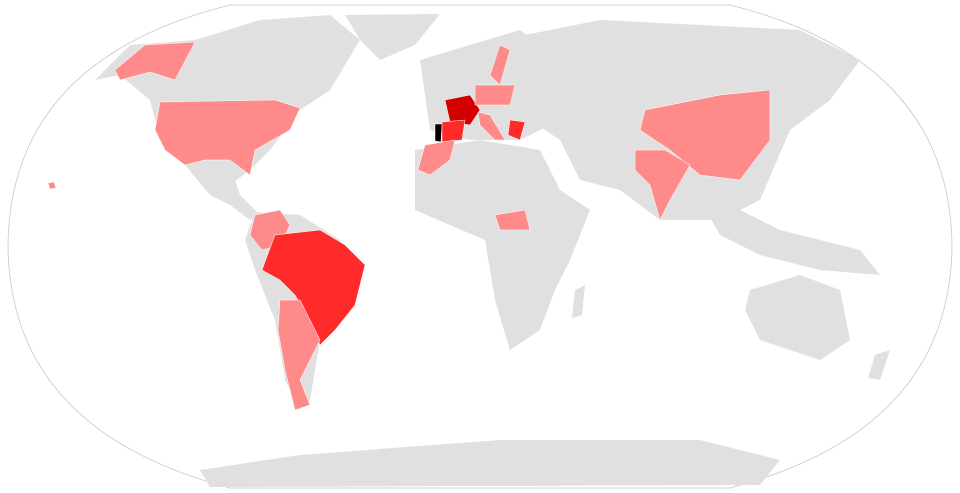 The width and height of the screenshot is (960, 493). I want to click on australia, so click(797, 317).